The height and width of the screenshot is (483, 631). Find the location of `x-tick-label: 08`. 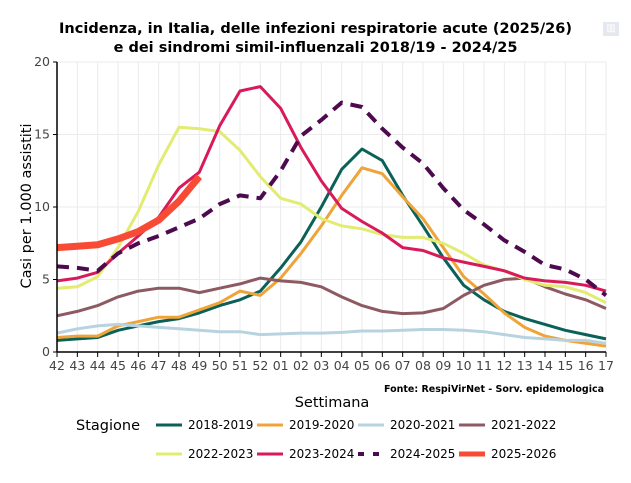

x-tick-label: 08 is located at coordinates (423, 365).